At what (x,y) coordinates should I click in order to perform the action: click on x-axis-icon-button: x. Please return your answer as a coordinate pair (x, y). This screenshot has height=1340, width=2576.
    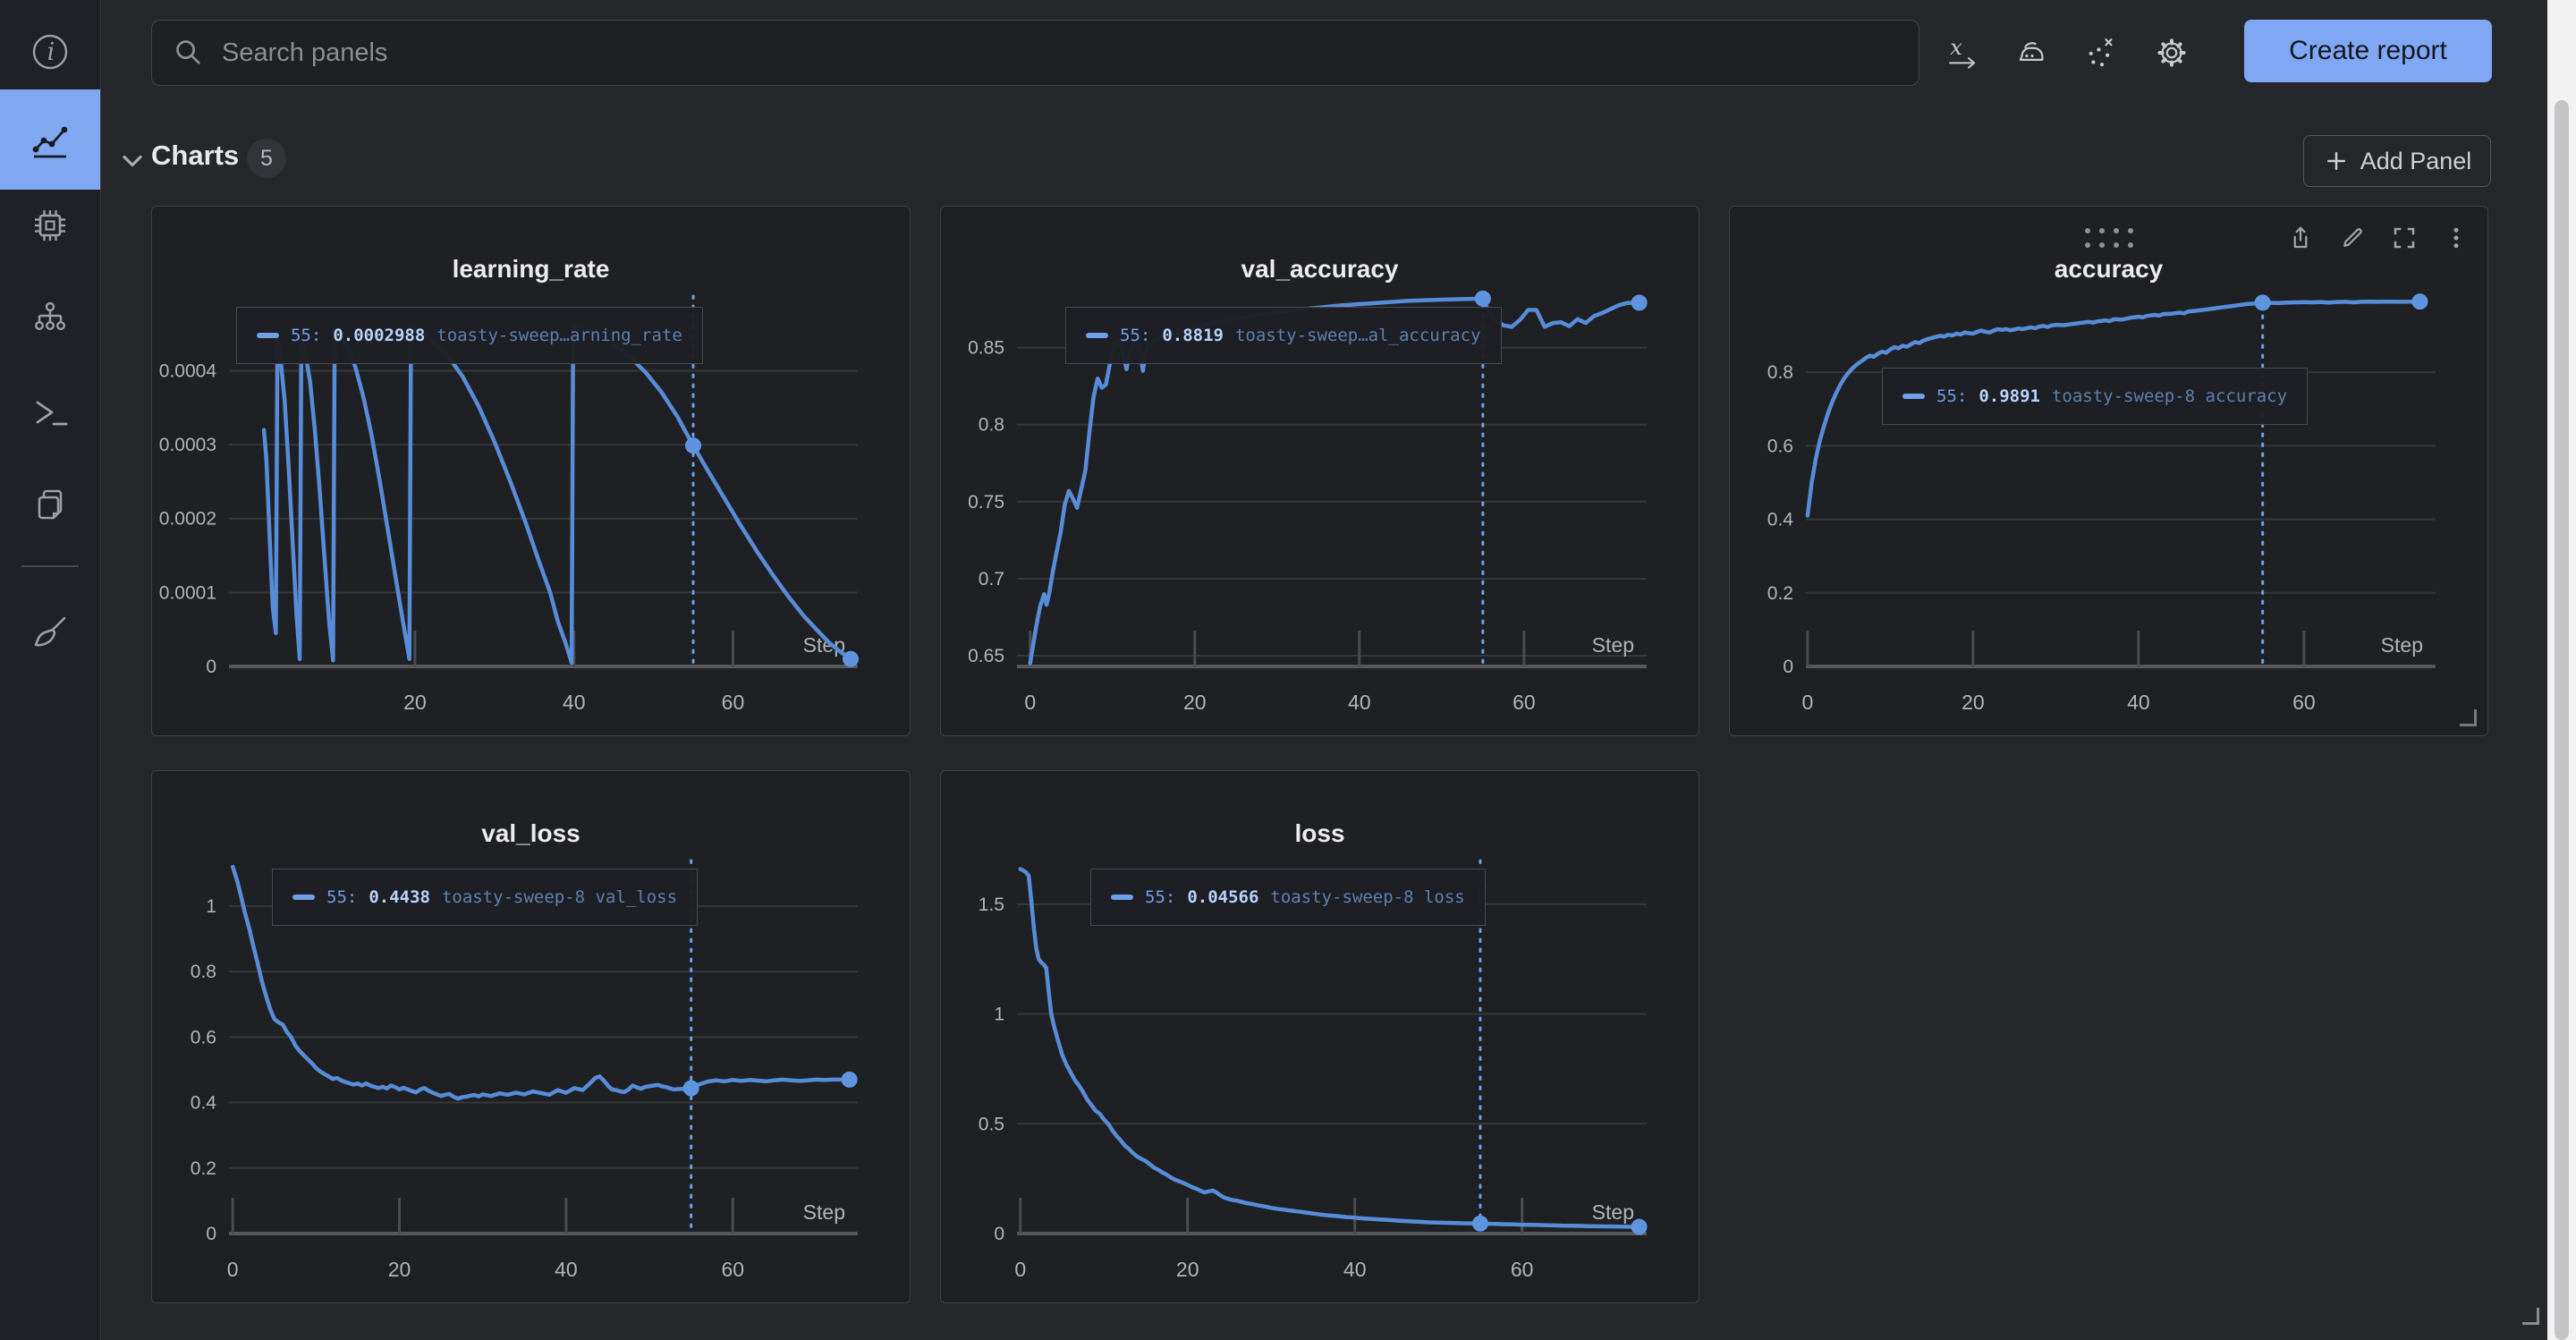
    Looking at the image, I should click on (1962, 53).